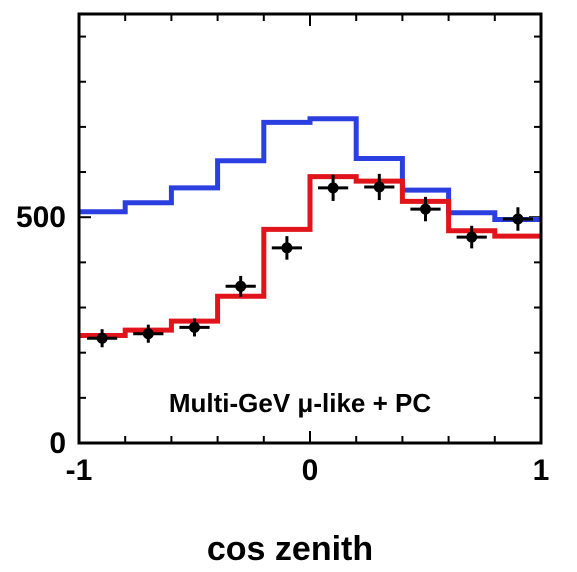 This screenshot has height=572, width=577. I want to click on x-tick-label: 0, so click(310, 470).